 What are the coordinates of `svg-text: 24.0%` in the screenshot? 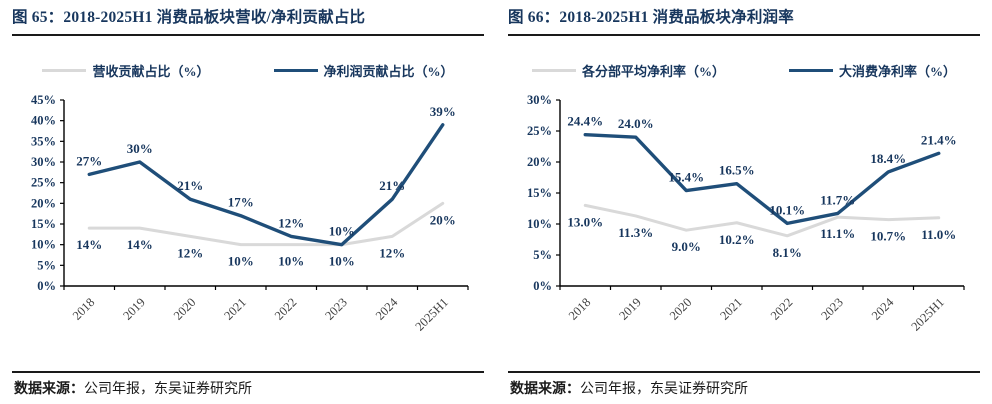 It's located at (636, 123).